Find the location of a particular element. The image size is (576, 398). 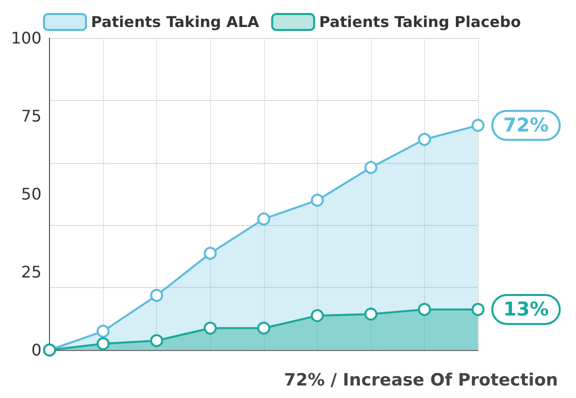

y-tick-label: 100 is located at coordinates (26, 38).